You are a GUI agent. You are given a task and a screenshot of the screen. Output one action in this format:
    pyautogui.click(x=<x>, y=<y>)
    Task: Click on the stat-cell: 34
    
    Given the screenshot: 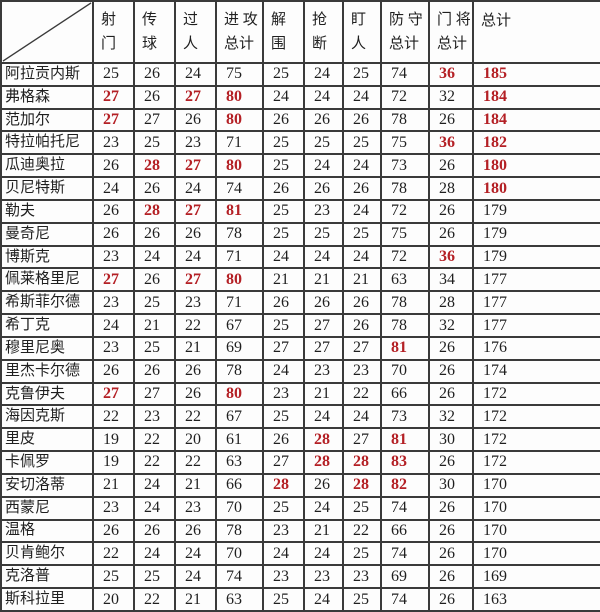 What is the action you would take?
    pyautogui.click(x=451, y=280)
    